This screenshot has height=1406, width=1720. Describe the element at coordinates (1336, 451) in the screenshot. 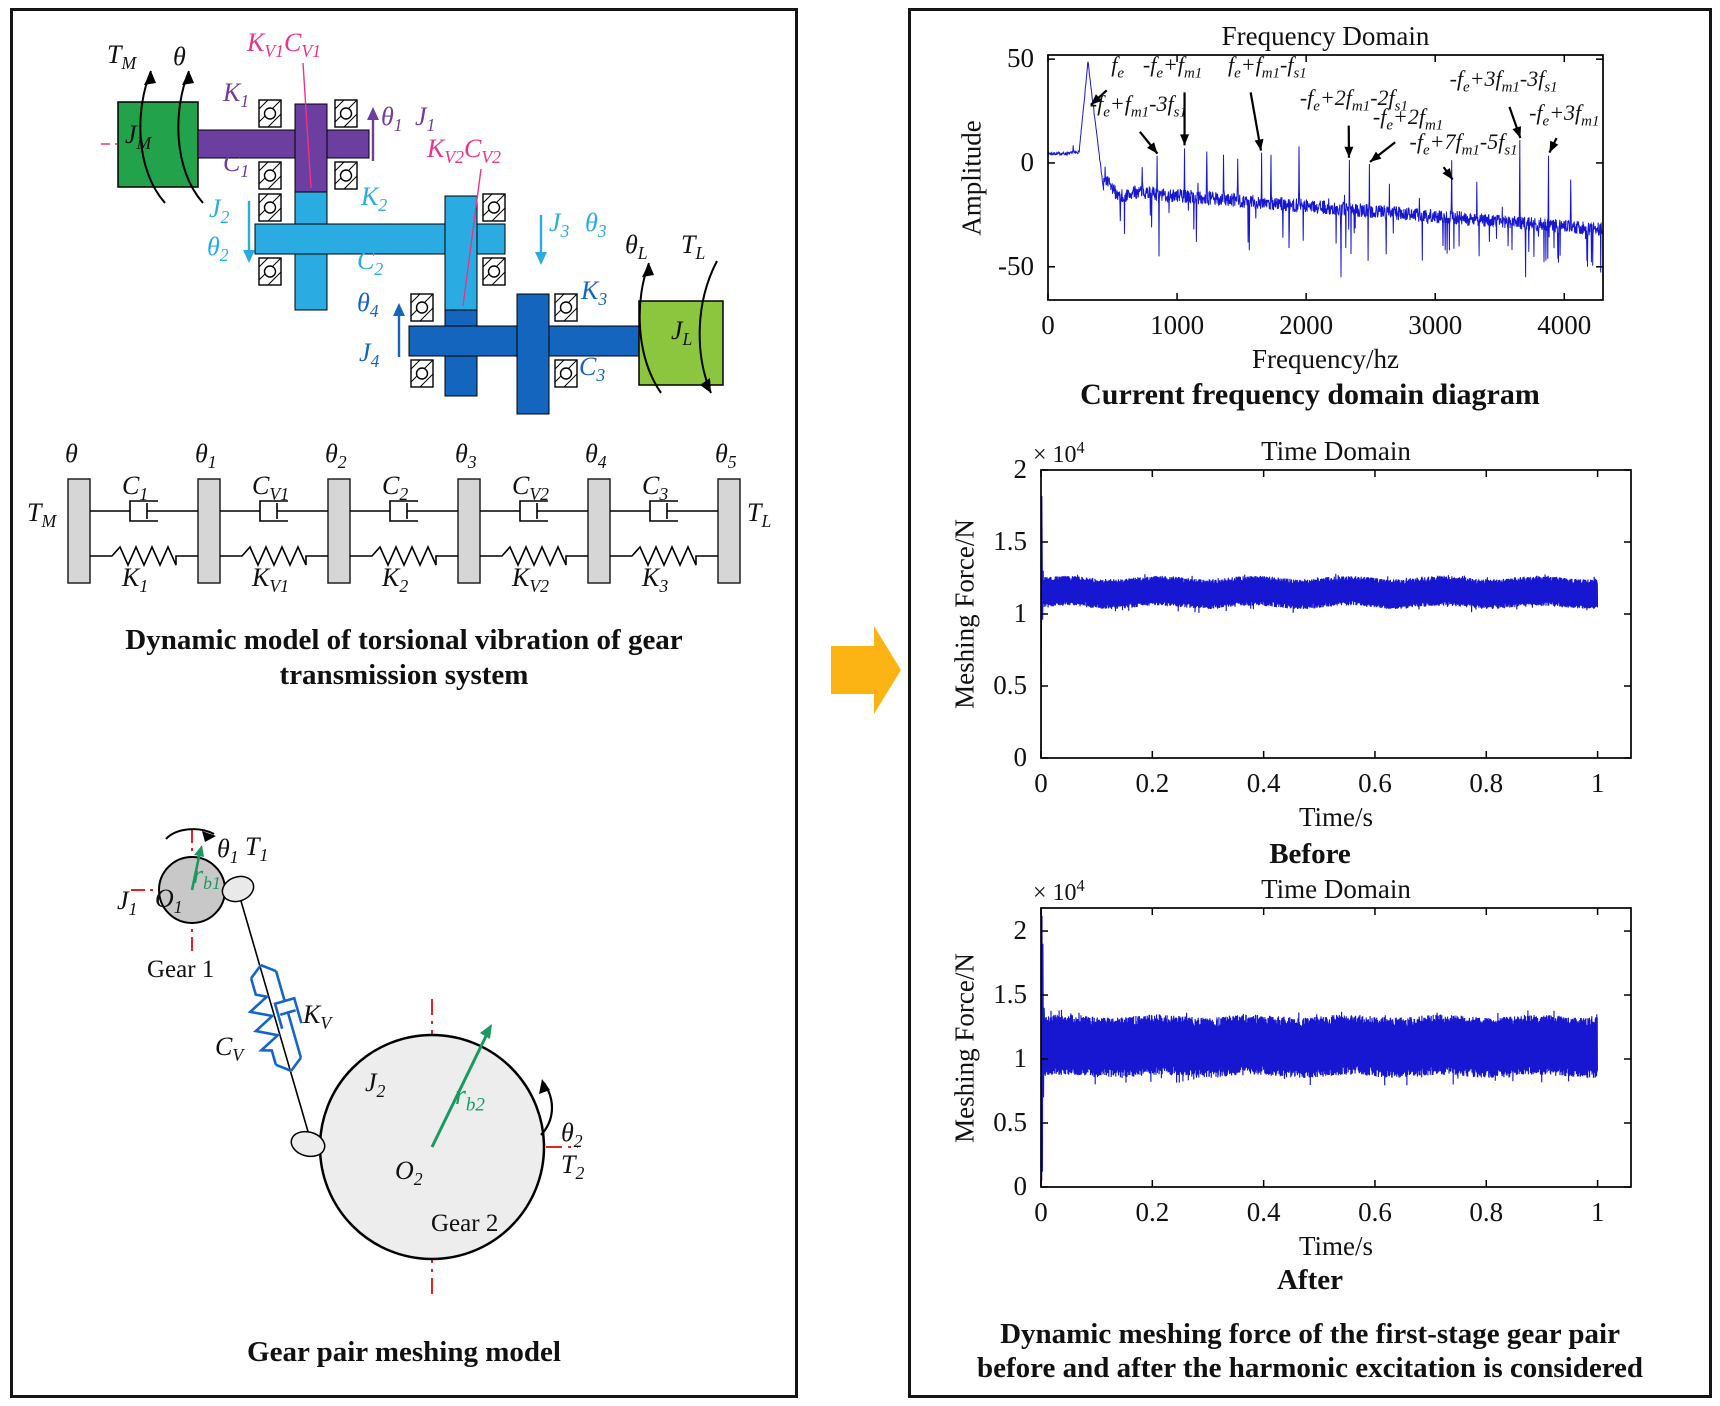

I see `plot-title: Time Domain` at that location.